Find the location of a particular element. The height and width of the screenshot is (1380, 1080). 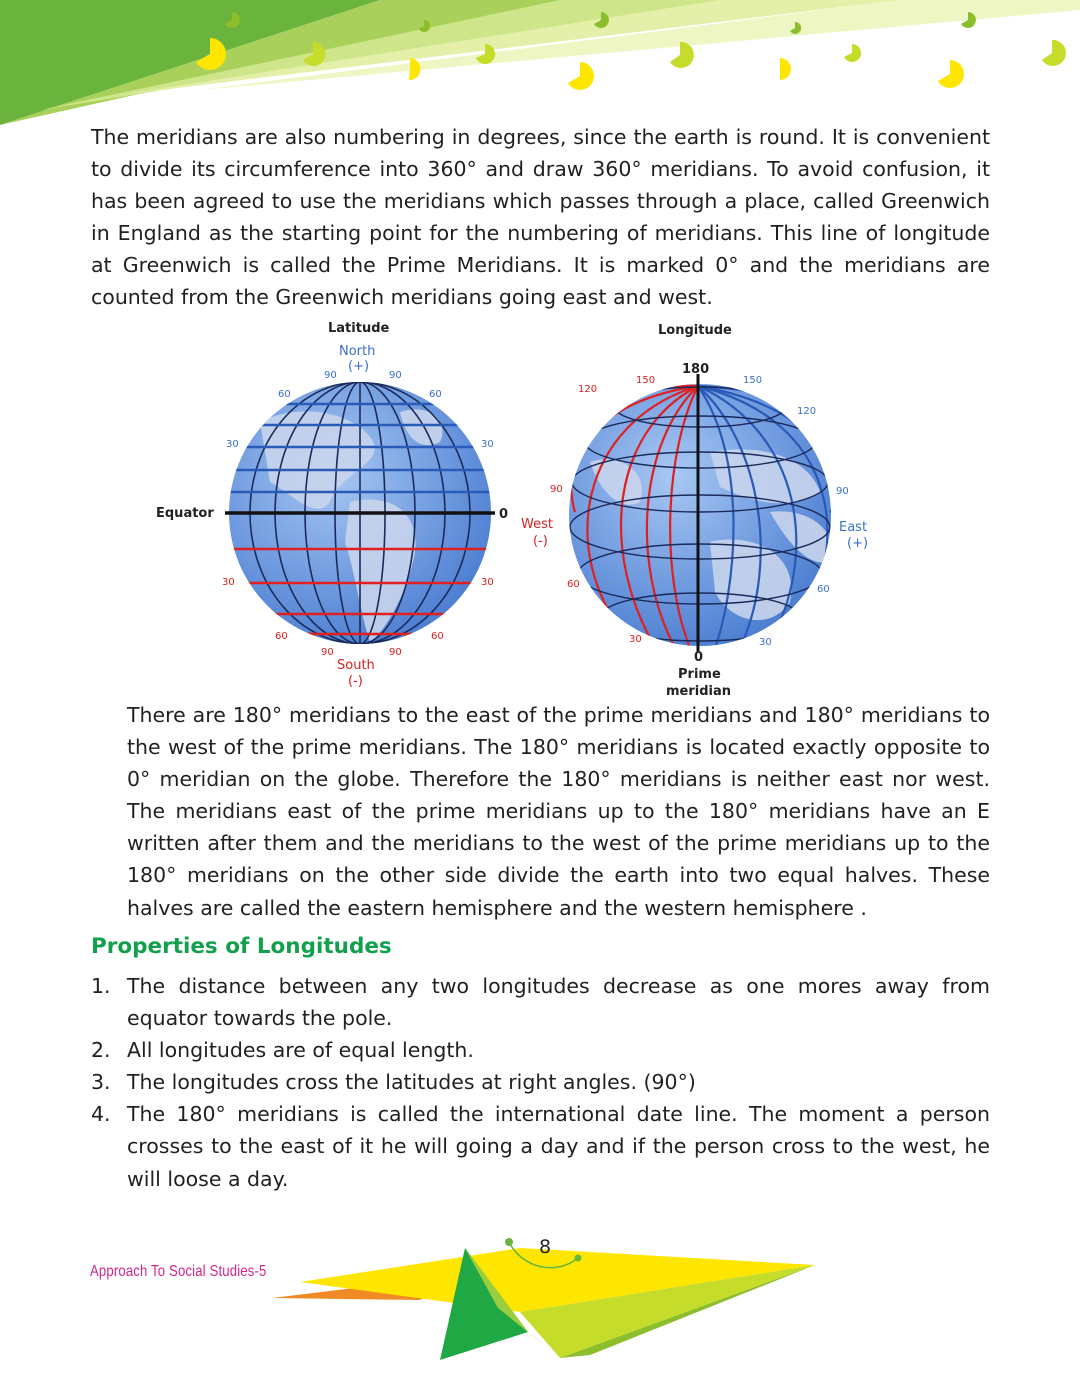

list-number: 3. is located at coordinates (101, 1082).